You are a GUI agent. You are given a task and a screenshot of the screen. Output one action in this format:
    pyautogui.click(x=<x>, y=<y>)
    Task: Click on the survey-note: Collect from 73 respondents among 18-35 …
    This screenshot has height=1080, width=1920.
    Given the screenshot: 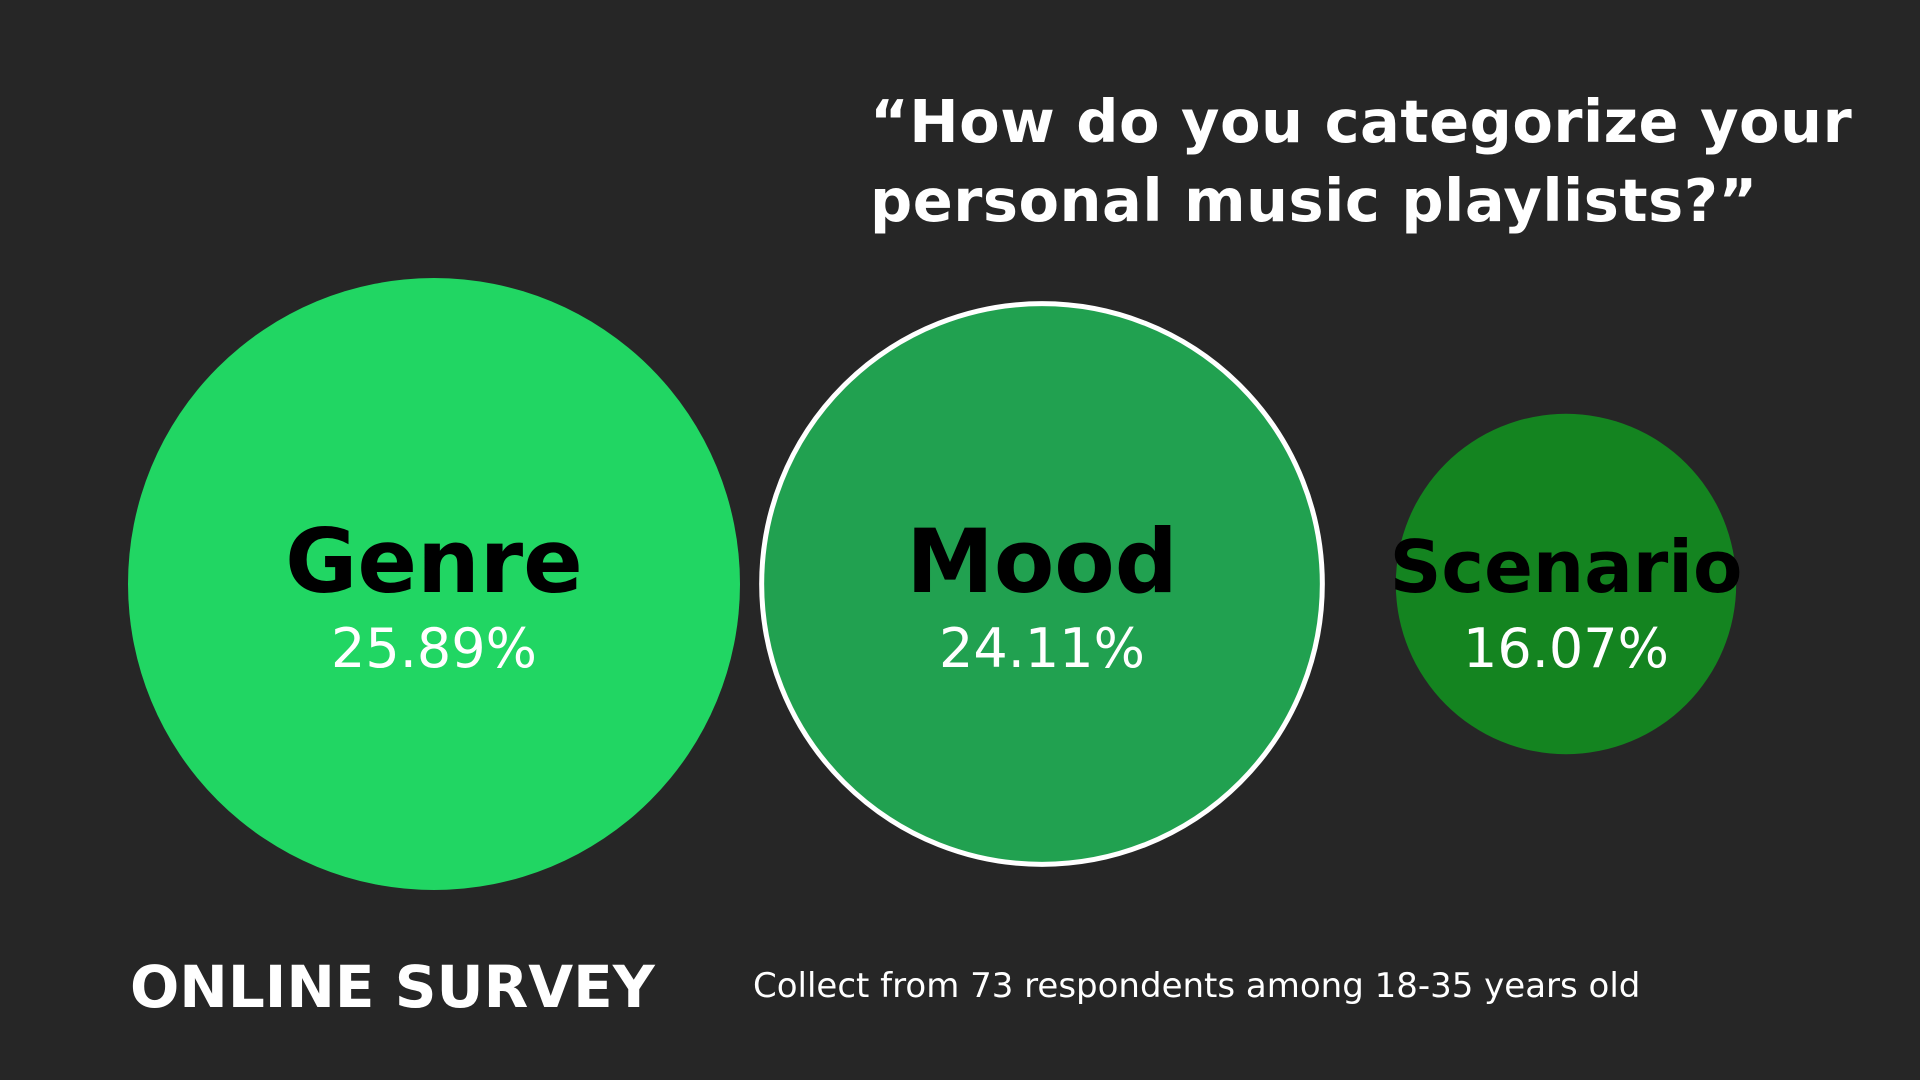 What is the action you would take?
    pyautogui.click(x=1197, y=986)
    